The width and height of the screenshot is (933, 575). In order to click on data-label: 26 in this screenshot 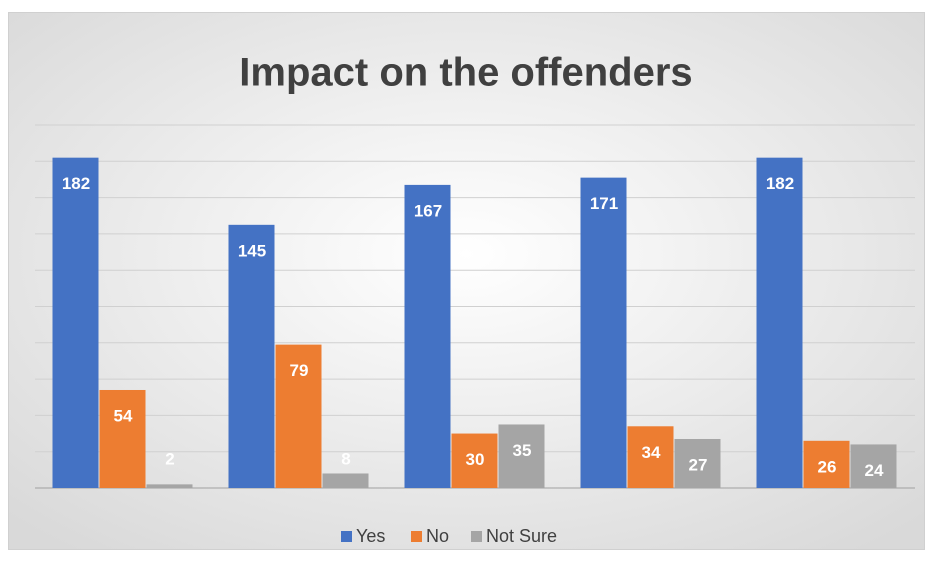, I will do `click(827, 466)`.